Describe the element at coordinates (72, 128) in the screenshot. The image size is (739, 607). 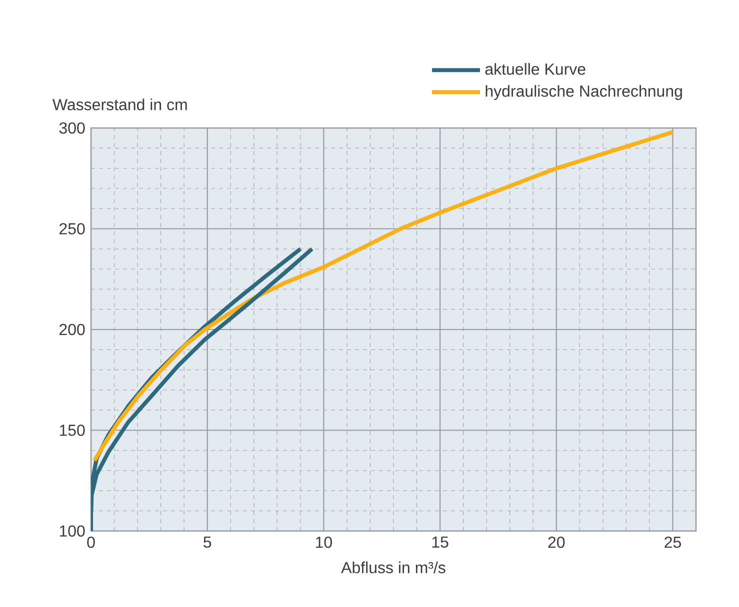
I see `y-tick-label: 300` at that location.